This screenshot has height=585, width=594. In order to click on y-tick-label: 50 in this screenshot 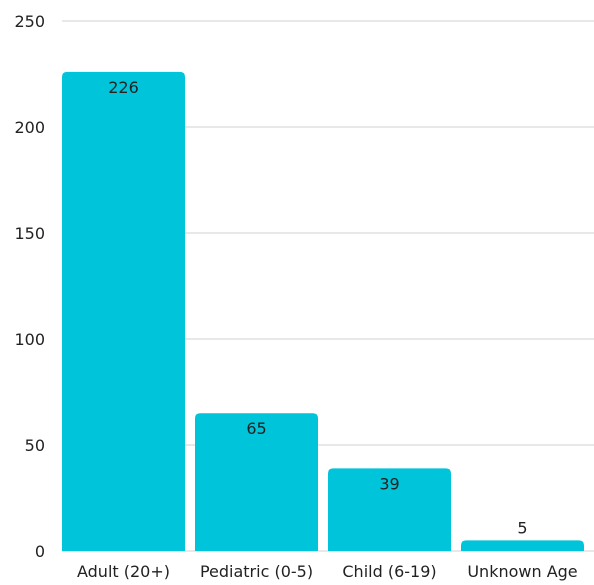, I will do `click(35, 445)`.